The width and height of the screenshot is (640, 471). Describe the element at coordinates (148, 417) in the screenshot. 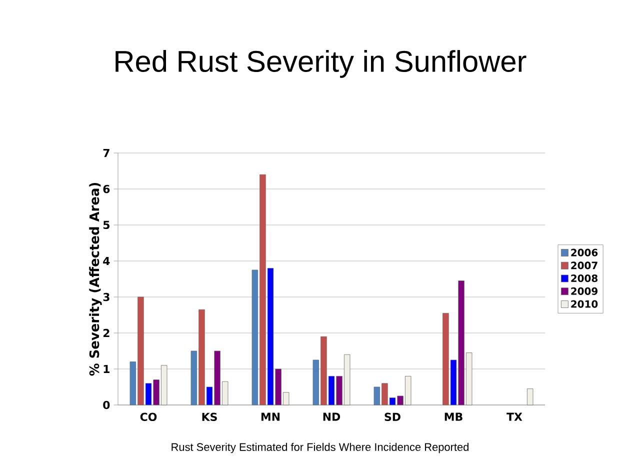

I see `x-tick-label: CO` at that location.